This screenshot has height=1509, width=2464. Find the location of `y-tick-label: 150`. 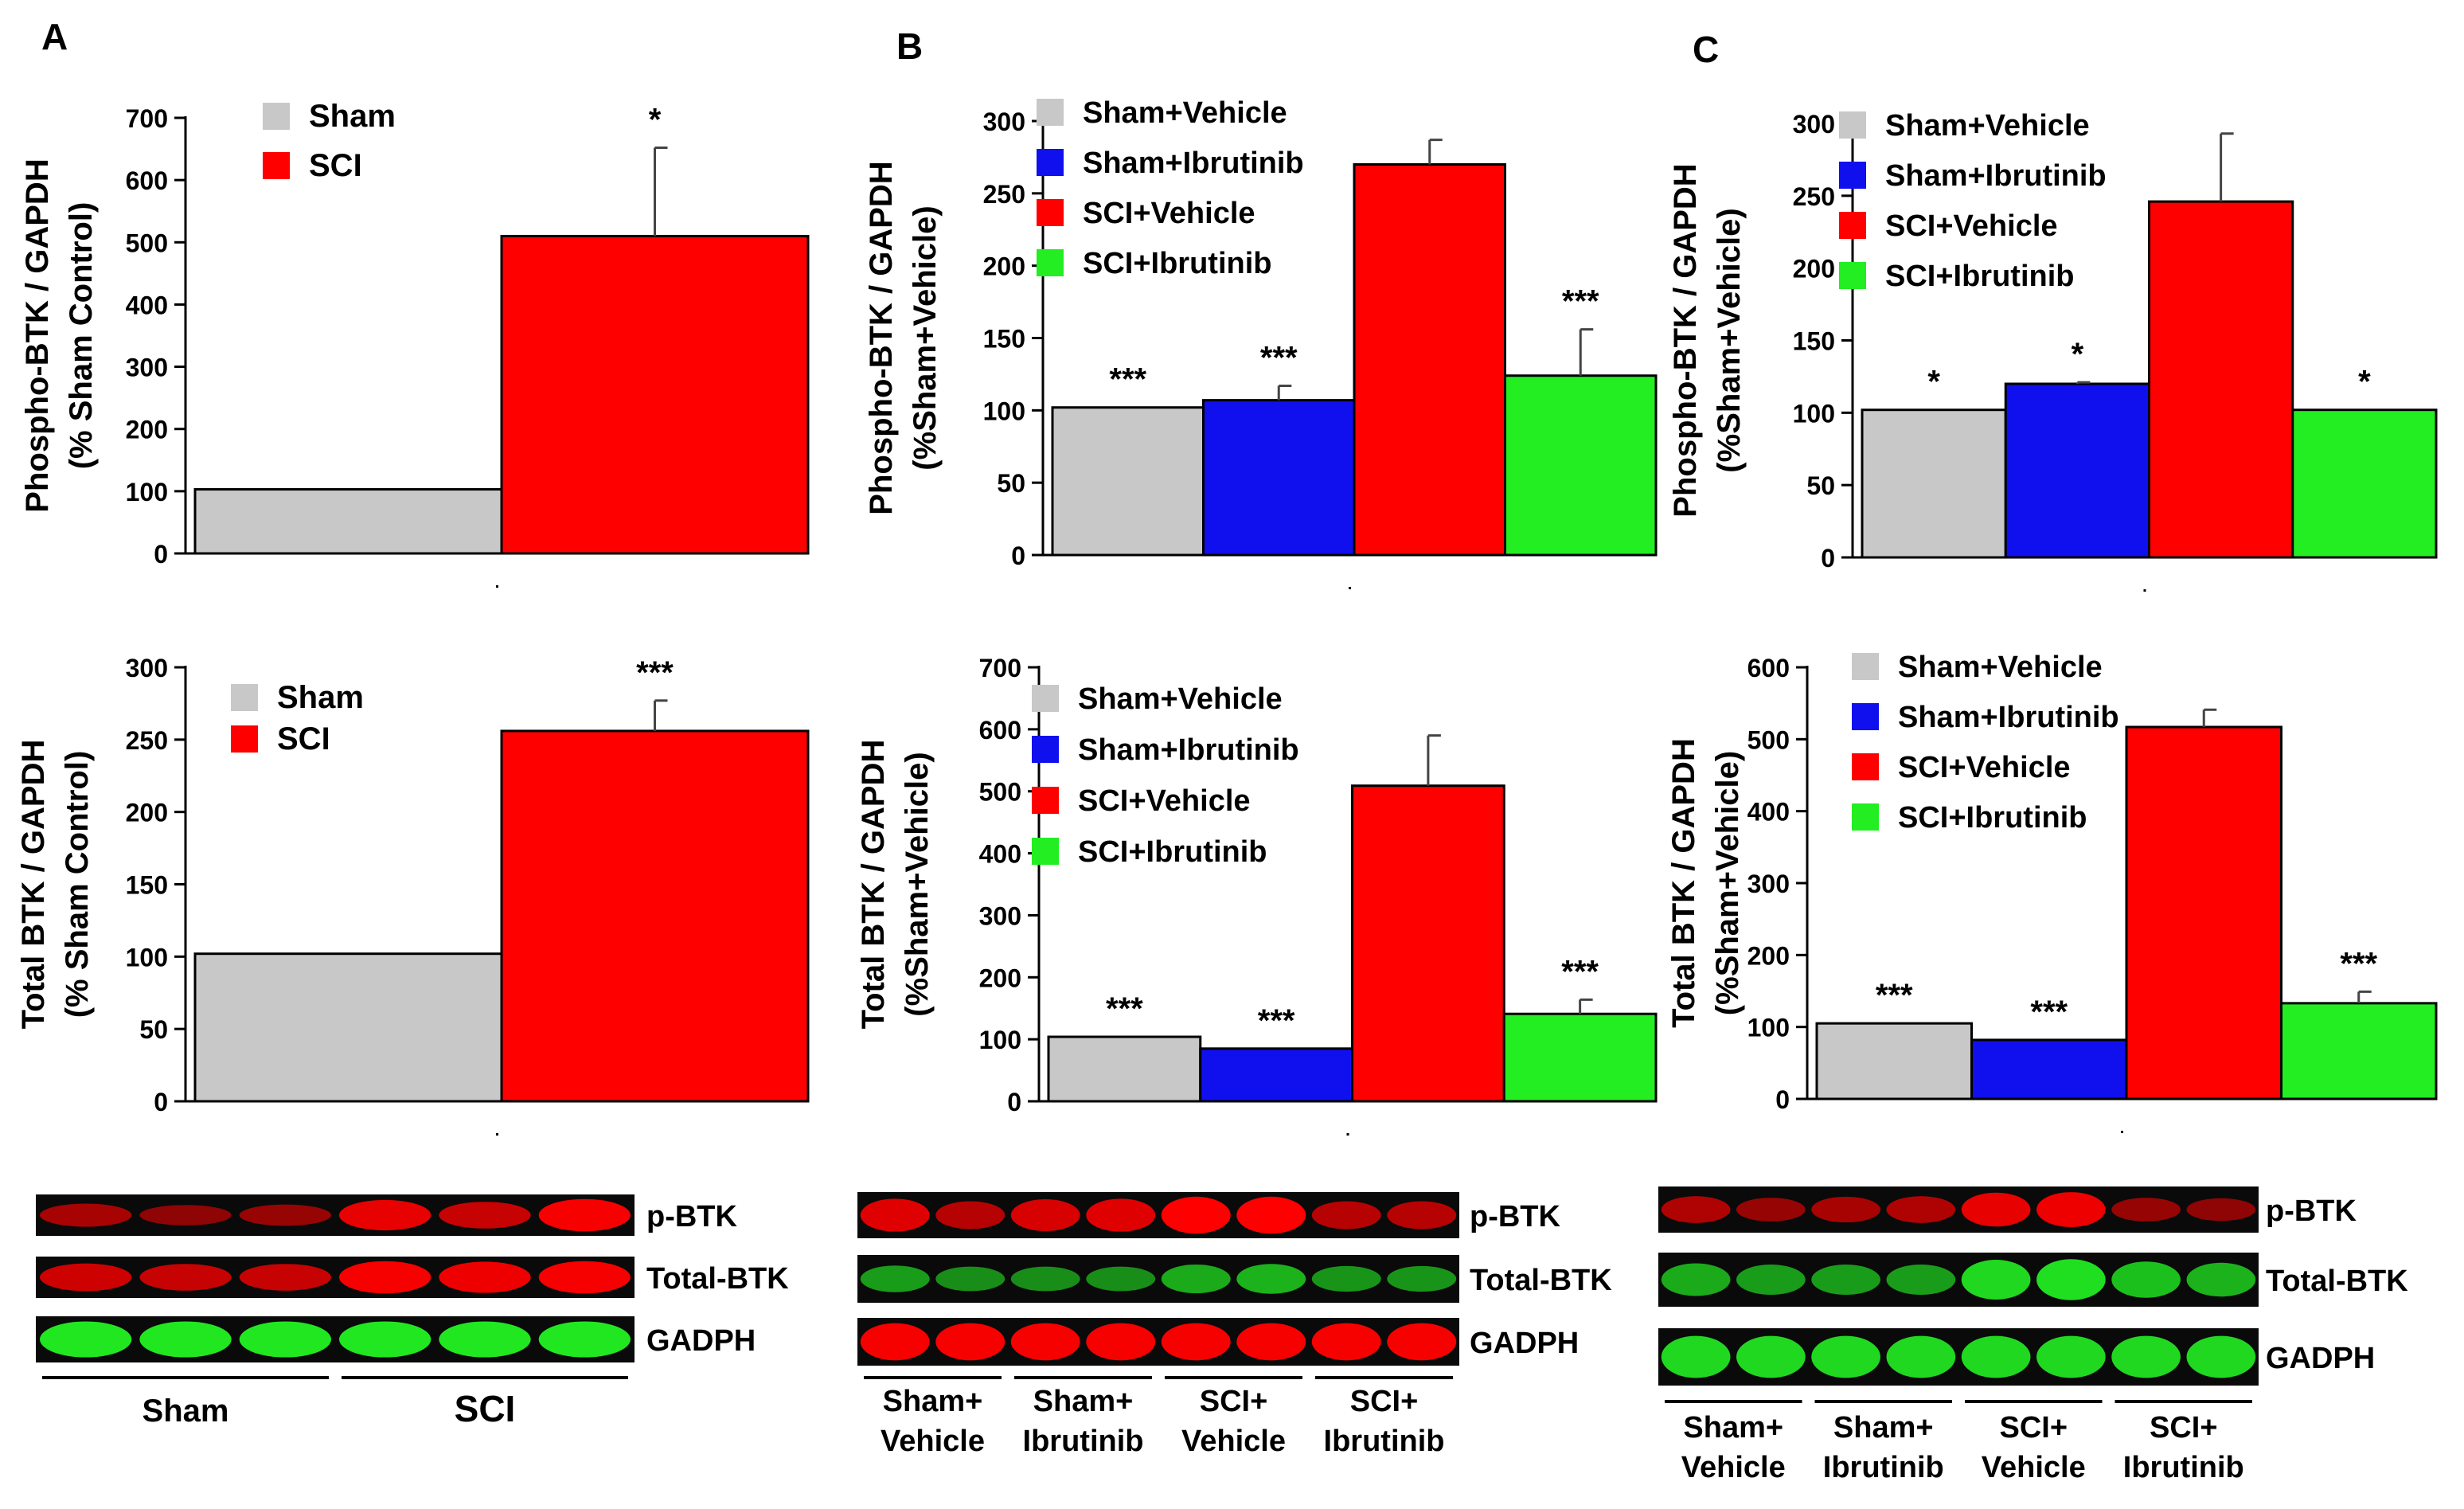

y-tick-label: 150 is located at coordinates (147, 885).